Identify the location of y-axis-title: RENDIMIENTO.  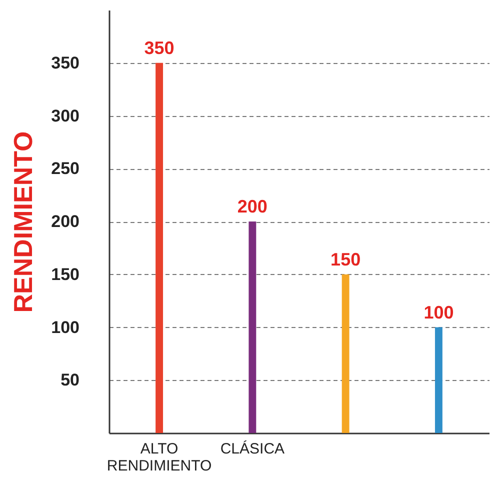
(23, 222).